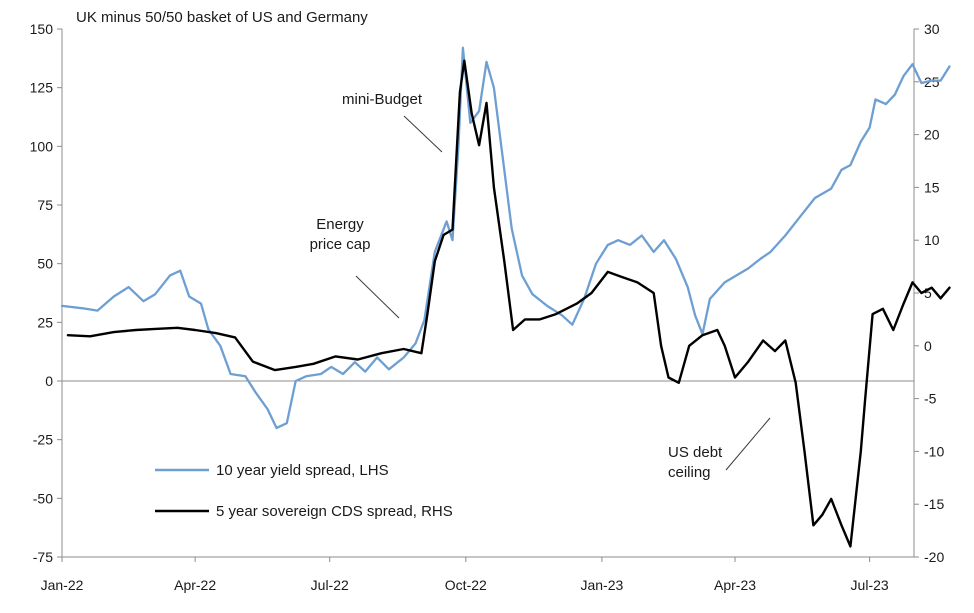 This screenshot has height=613, width=974. What do you see at coordinates (42, 29) in the screenshot?
I see `left-tick-label: 150` at bounding box center [42, 29].